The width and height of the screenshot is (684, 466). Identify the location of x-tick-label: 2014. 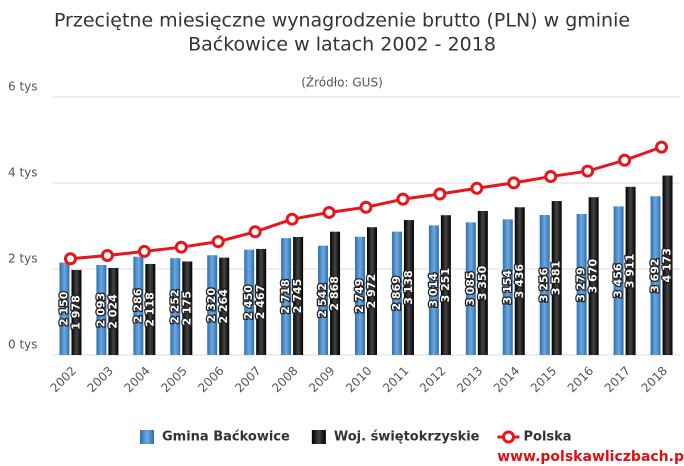
(506, 379).